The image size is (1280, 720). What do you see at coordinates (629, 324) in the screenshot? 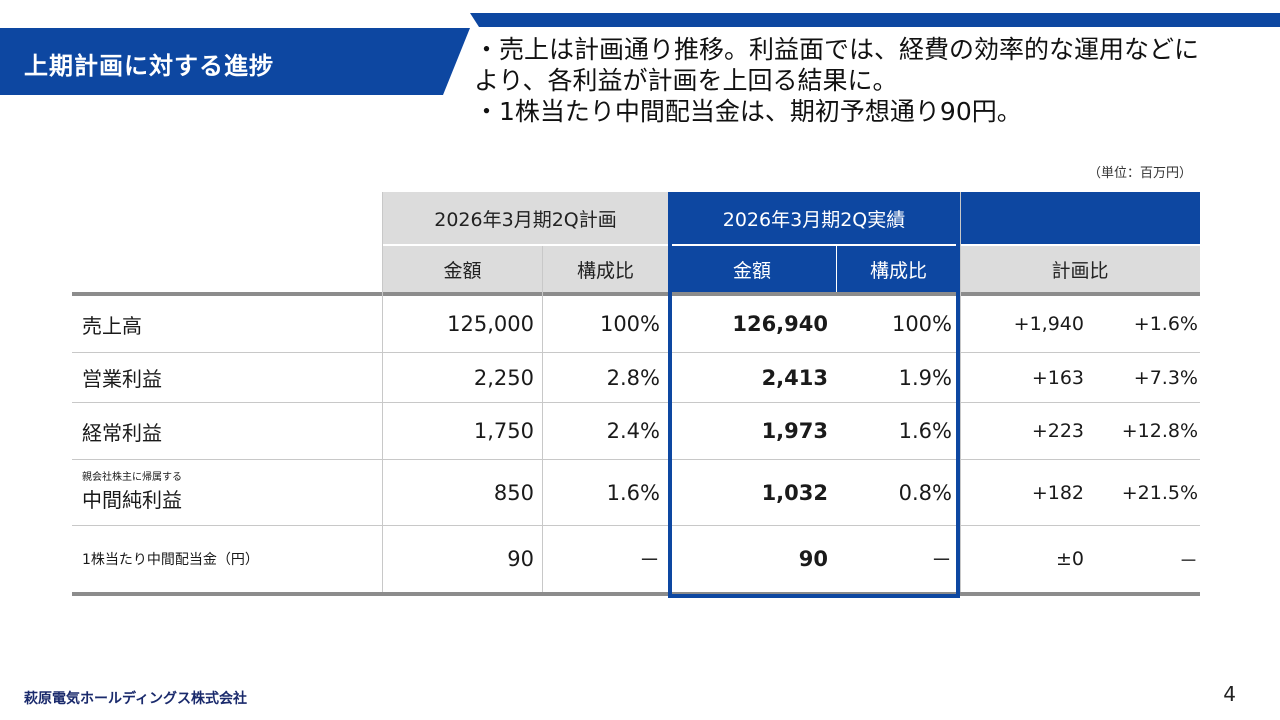
I see `plan-ratio: 100%` at bounding box center [629, 324].